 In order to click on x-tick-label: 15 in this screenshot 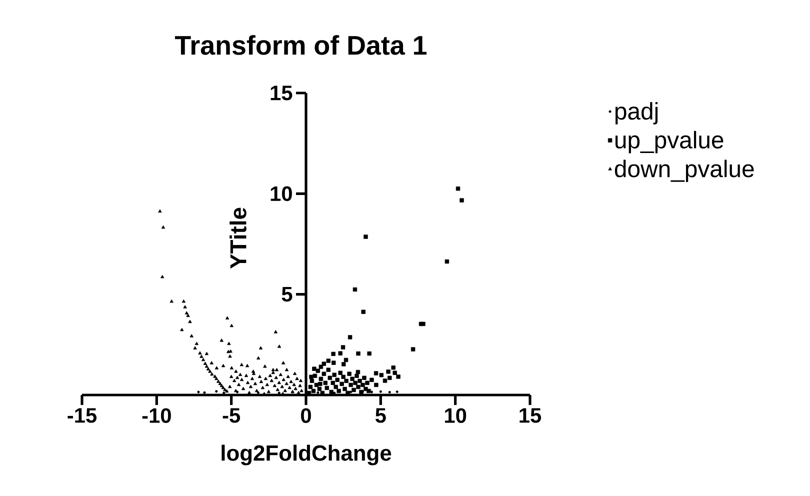, I will do `click(531, 415)`.